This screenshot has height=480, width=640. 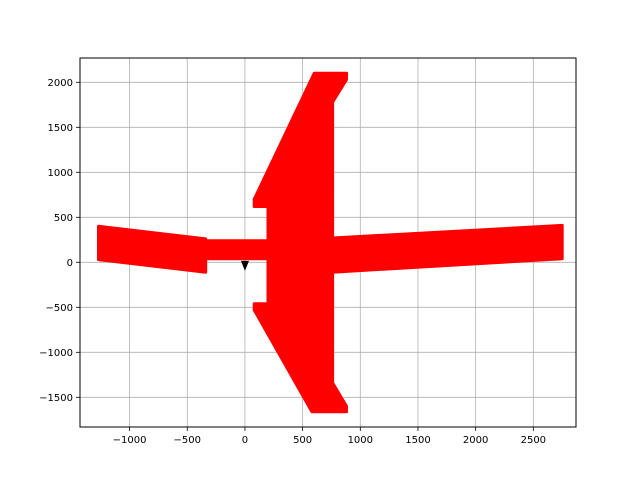 What do you see at coordinates (59, 241) in the screenshot?
I see `y-axis: −1500 −1000 −500 0 500 1000 1500 2000` at bounding box center [59, 241].